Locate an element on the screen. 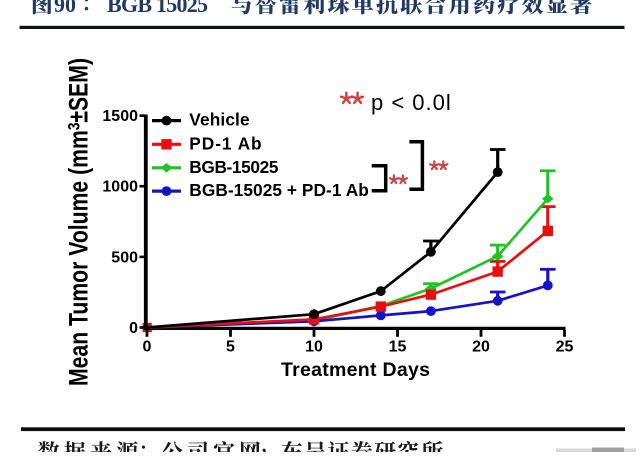 The height and width of the screenshot is (457, 640). svg-text: 90 is located at coordinates (65, 8).